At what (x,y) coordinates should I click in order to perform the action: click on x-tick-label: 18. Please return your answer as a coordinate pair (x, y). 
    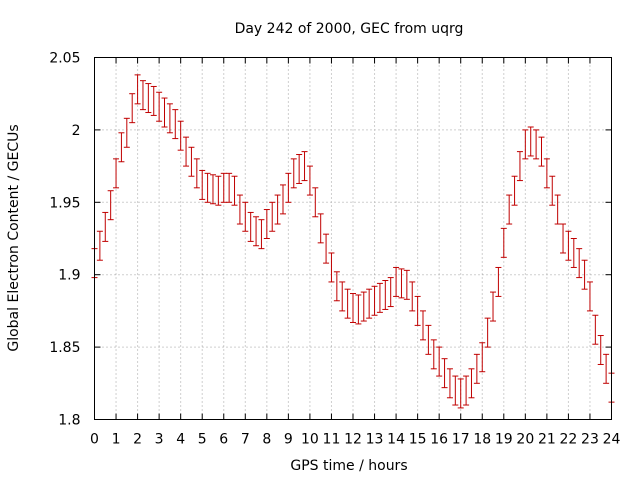
    Looking at the image, I should click on (482, 440).